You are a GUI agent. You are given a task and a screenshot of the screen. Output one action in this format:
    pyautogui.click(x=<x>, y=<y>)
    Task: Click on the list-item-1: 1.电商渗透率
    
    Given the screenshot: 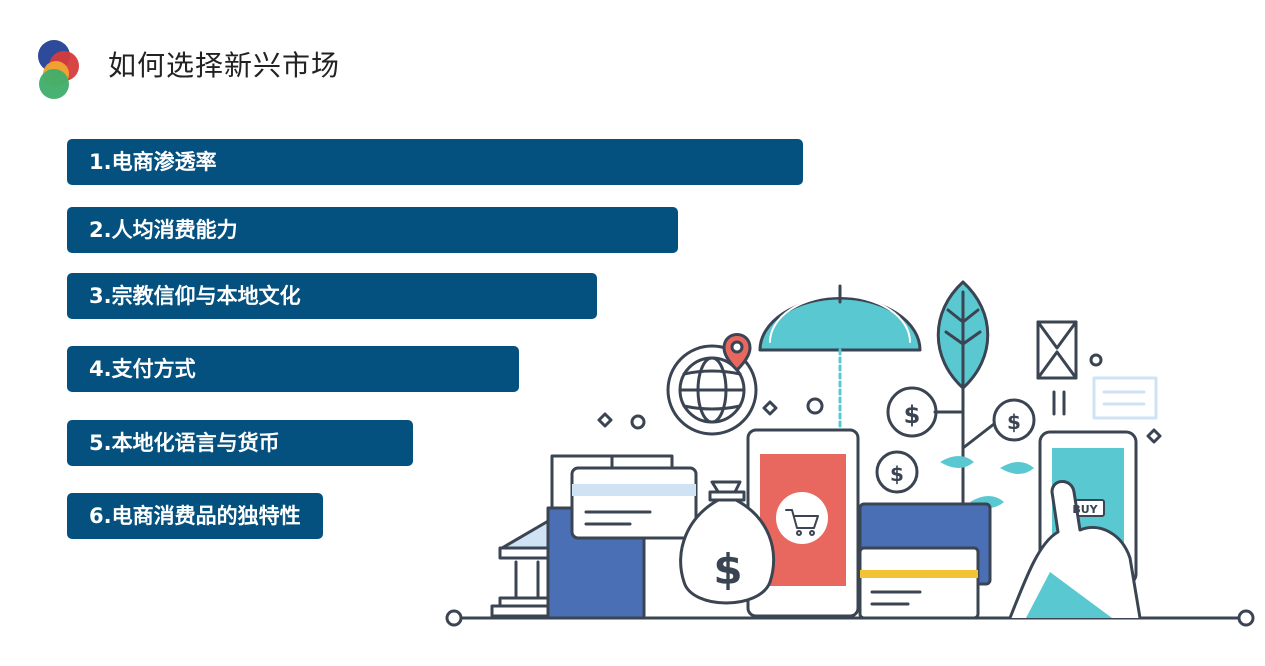 What is the action you would take?
    pyautogui.click(x=435, y=162)
    